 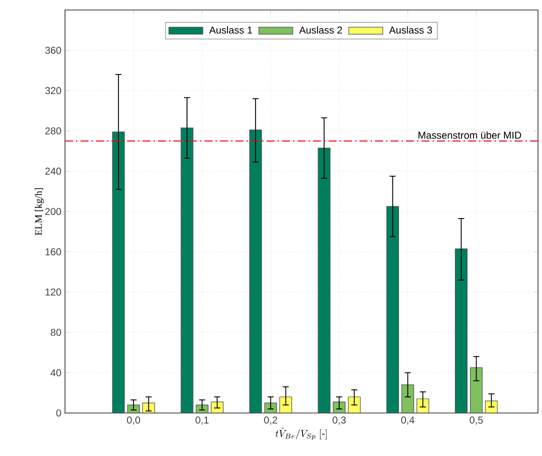 I want to click on y-tick-label: 0, so click(x=59, y=413).